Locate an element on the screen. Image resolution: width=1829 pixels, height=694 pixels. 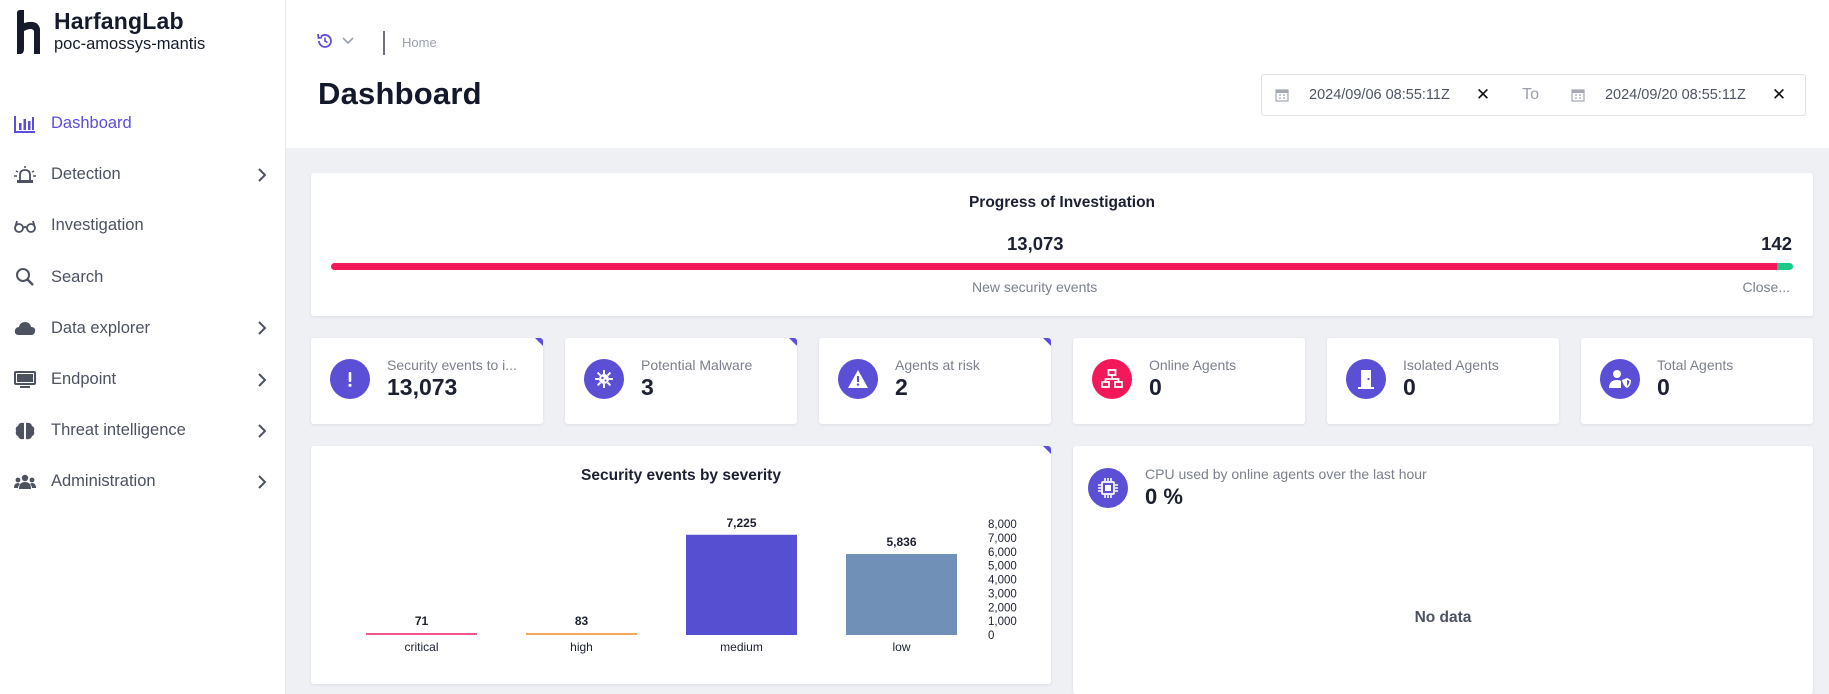
monitor-icon is located at coordinates (25, 380).